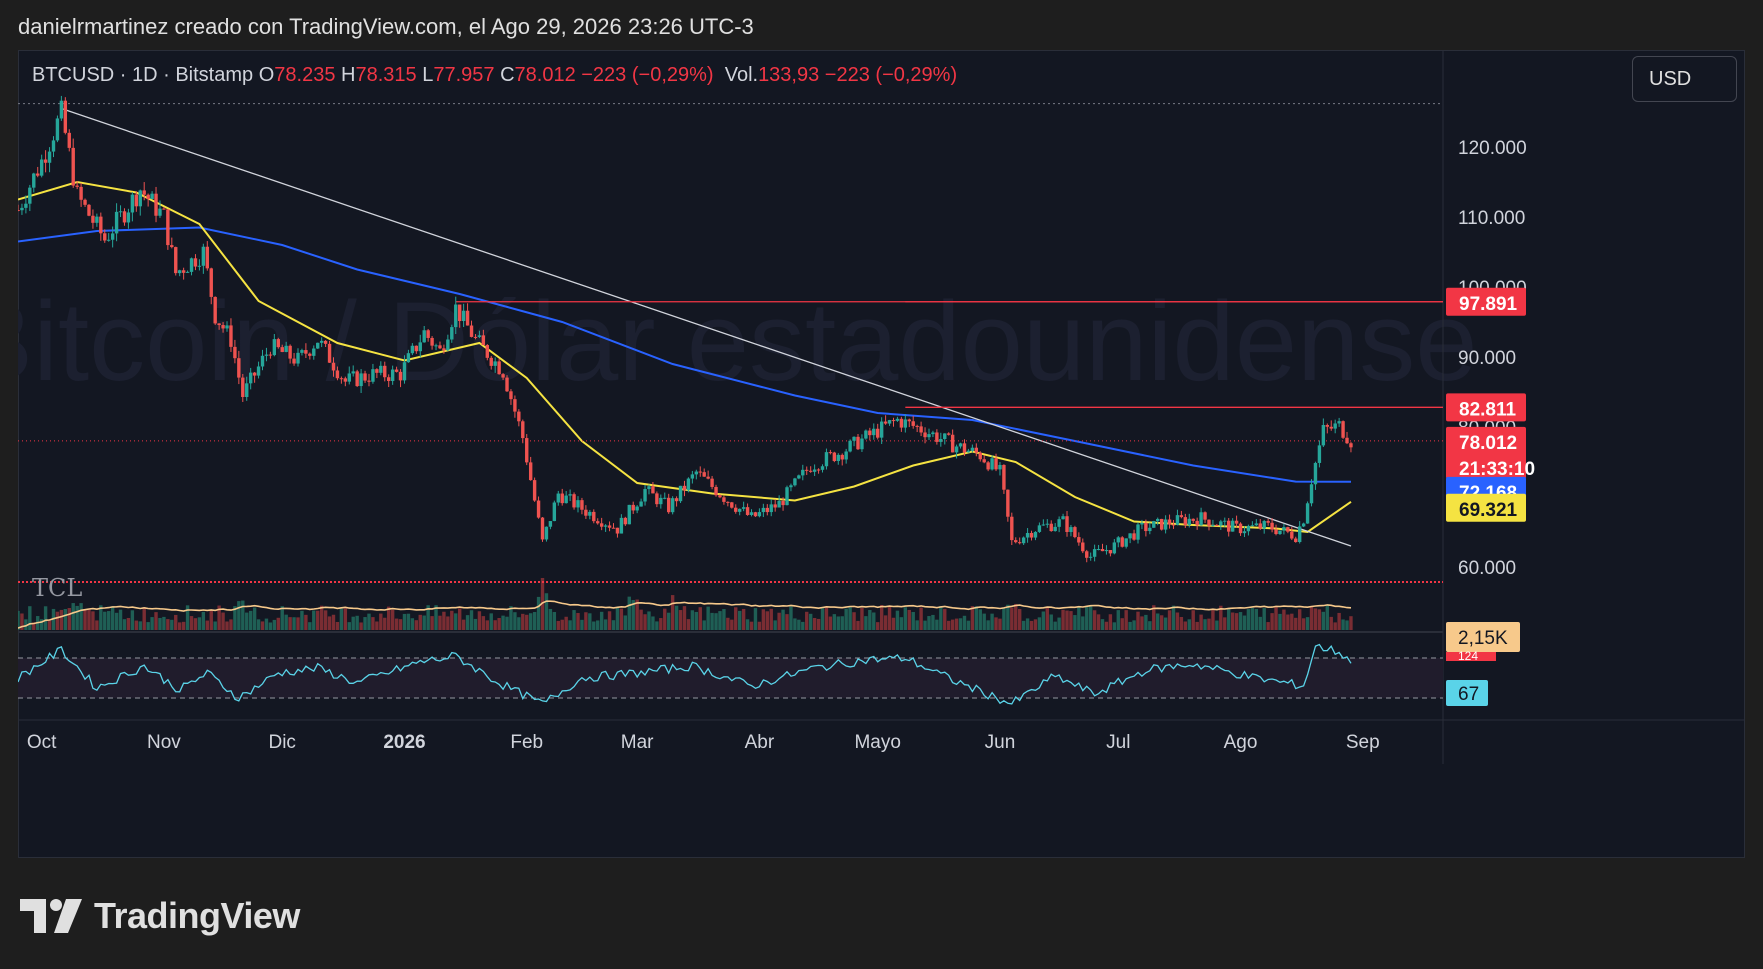  I want to click on tradingview-brand: TradingView, so click(160, 915).